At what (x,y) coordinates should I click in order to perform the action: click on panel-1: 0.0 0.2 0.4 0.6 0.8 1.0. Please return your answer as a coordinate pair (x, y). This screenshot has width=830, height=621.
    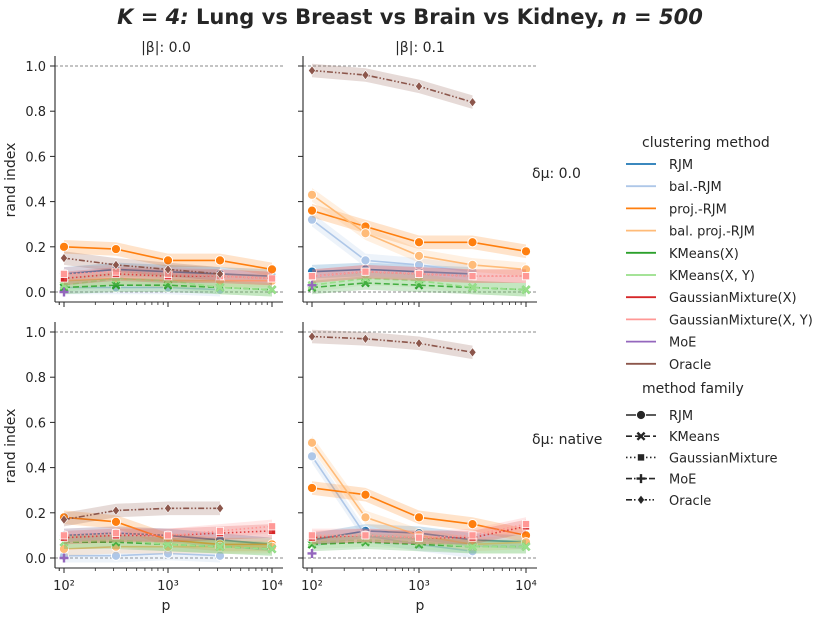
    Looking at the image, I should click on (154, 181).